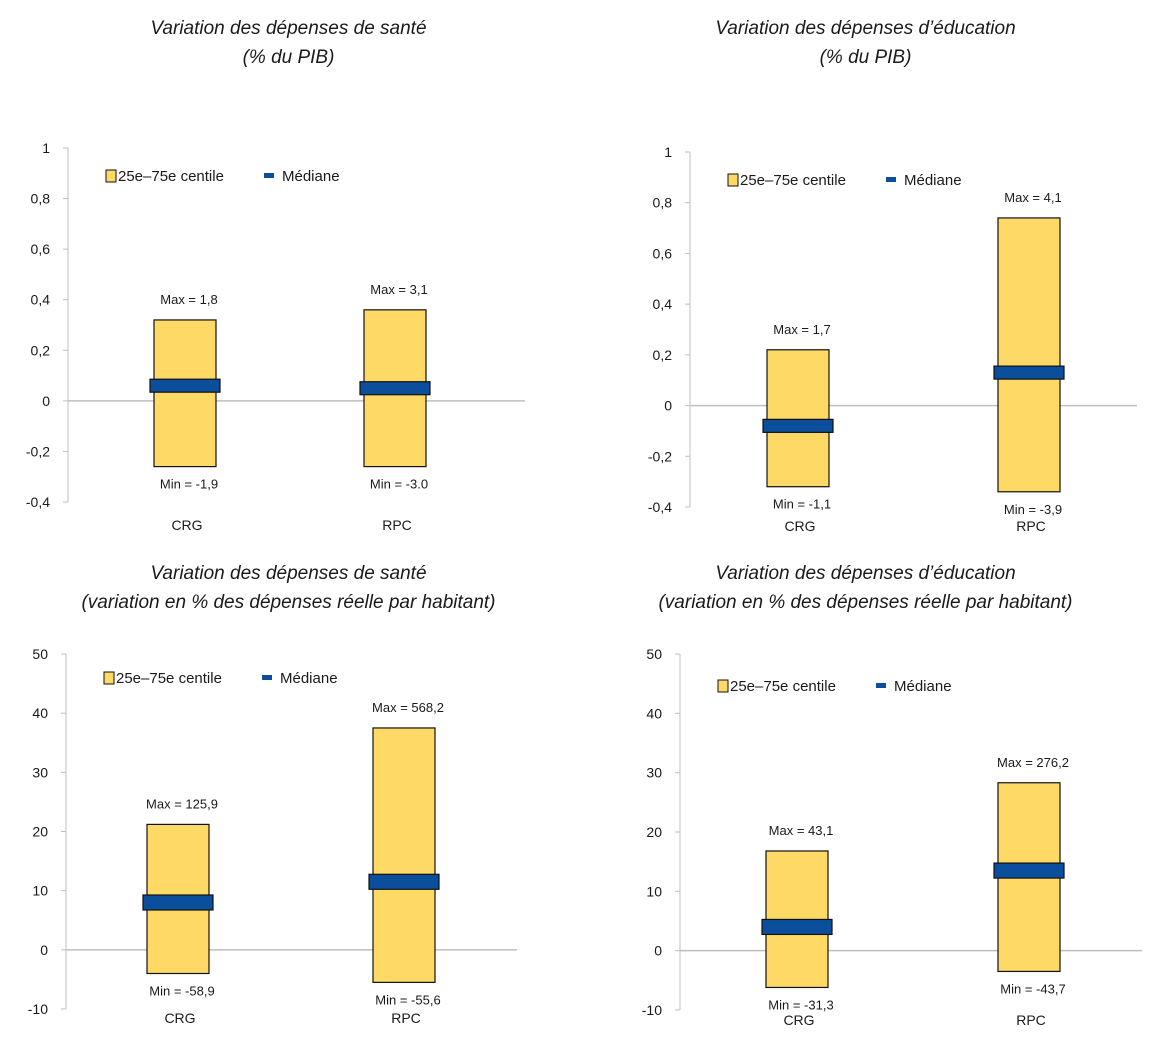  Describe the element at coordinates (801, 329) in the screenshot. I see `max-label: Max = 1,7` at that location.